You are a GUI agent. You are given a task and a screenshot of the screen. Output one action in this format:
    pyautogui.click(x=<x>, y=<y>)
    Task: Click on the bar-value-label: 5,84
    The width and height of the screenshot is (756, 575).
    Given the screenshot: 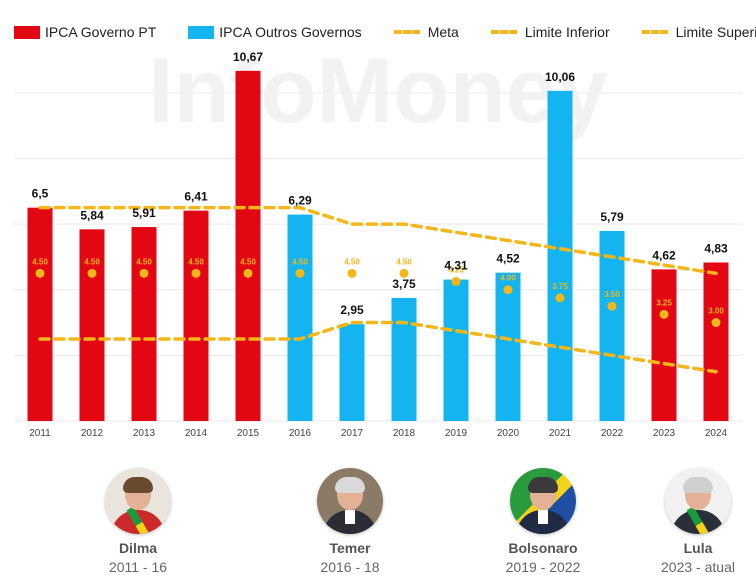 What is the action you would take?
    pyautogui.click(x=92, y=215)
    